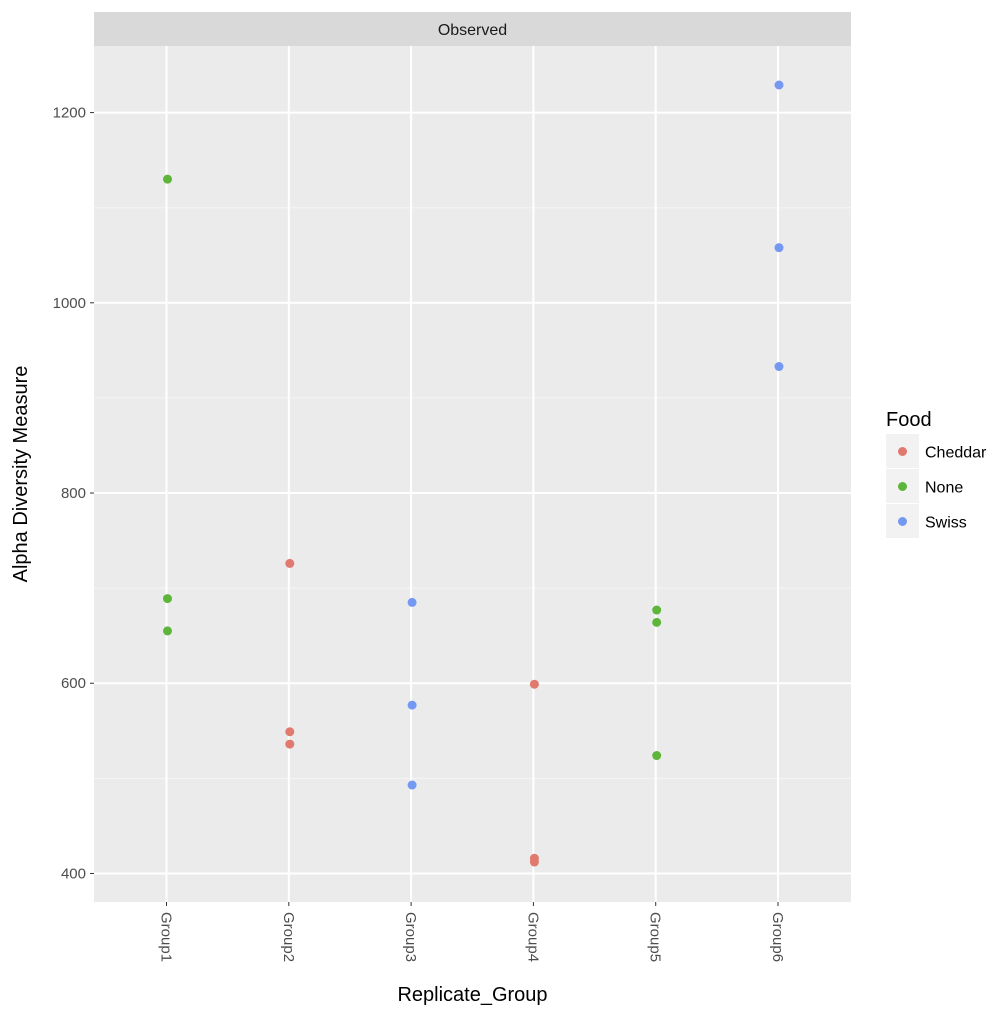 The image size is (1000, 1022). I want to click on legend-label-none: None, so click(944, 488).